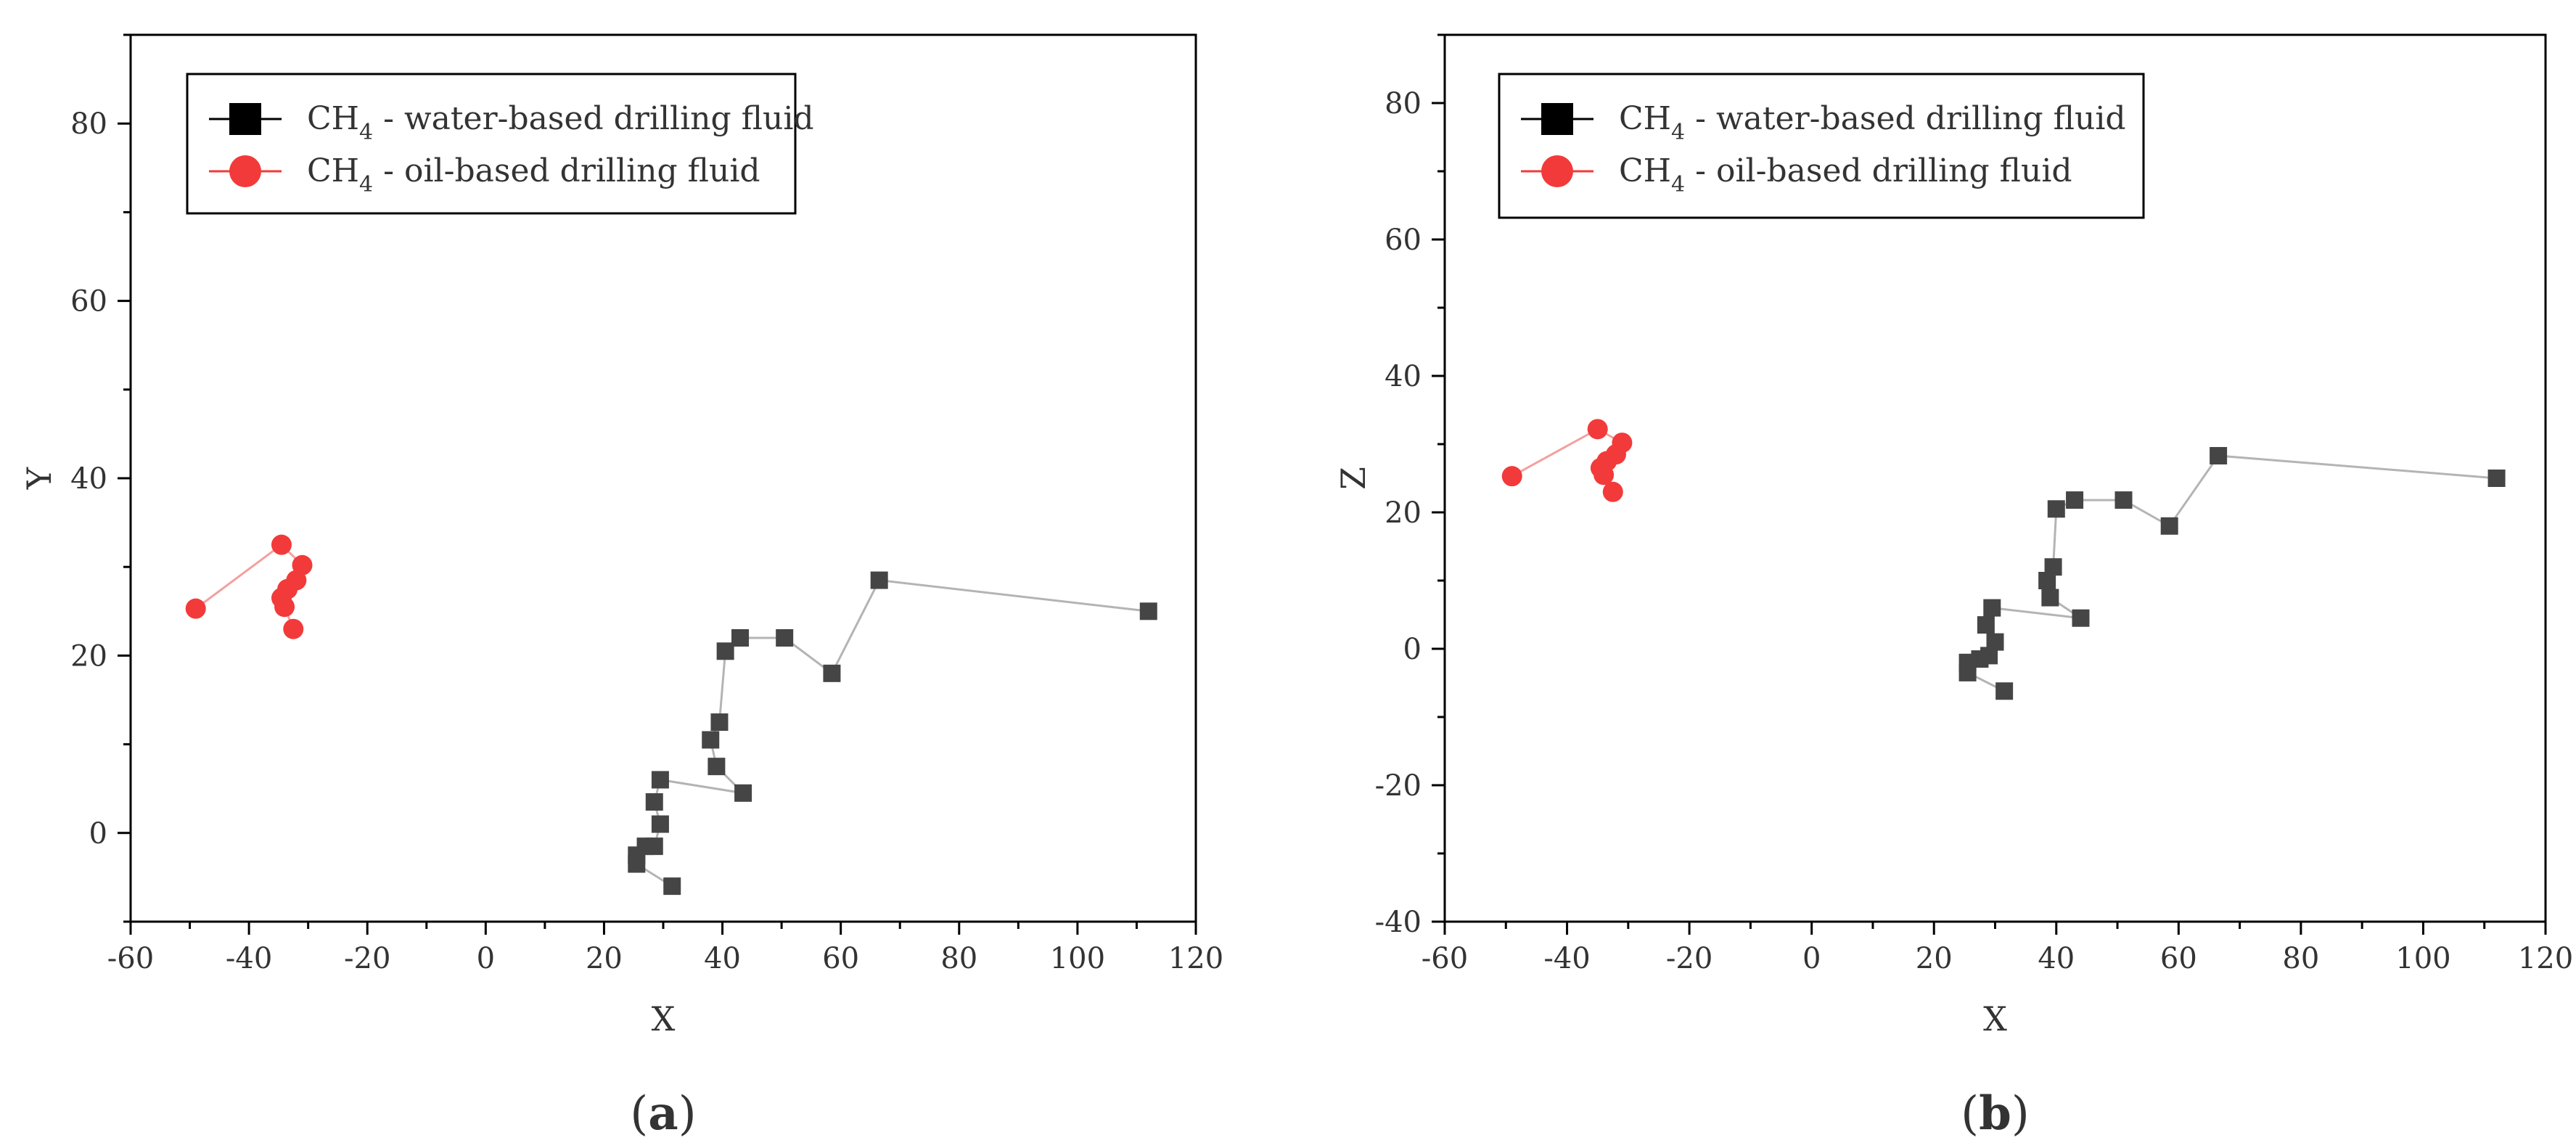 This screenshot has width=2576, height=1143. What do you see at coordinates (663, 1113) in the screenshot?
I see `panel-label: (a)` at bounding box center [663, 1113].